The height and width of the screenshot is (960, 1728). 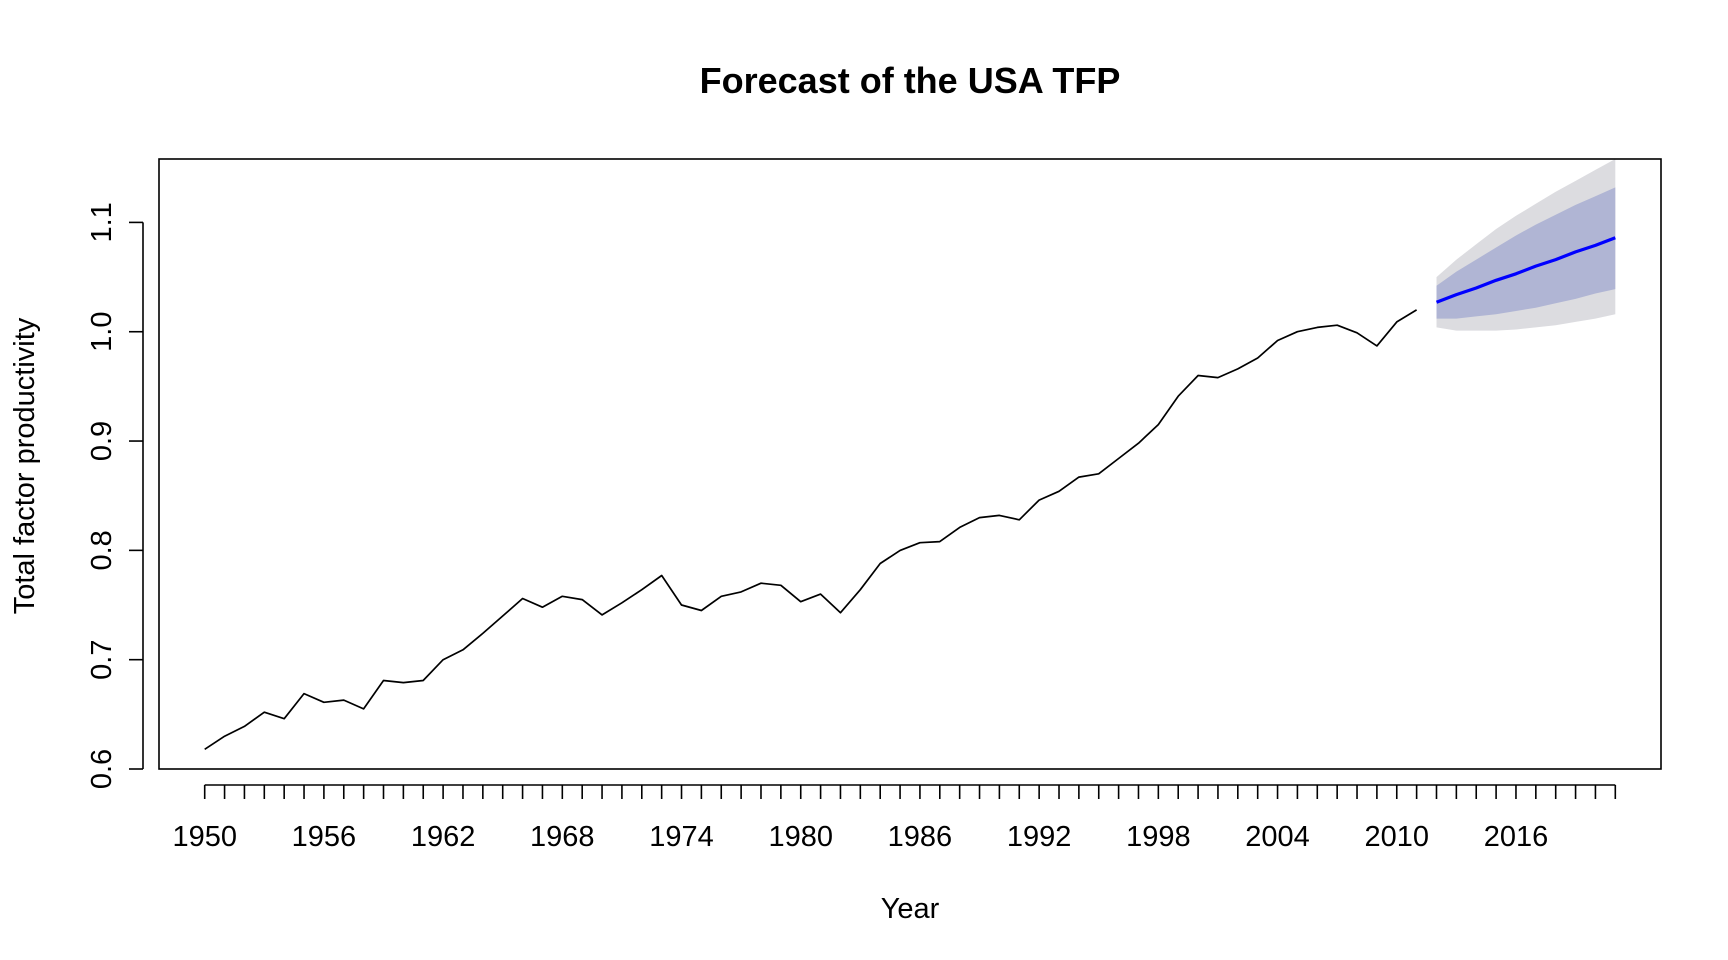 What do you see at coordinates (443, 837) in the screenshot?
I see `x-tick-label: 1962` at bounding box center [443, 837].